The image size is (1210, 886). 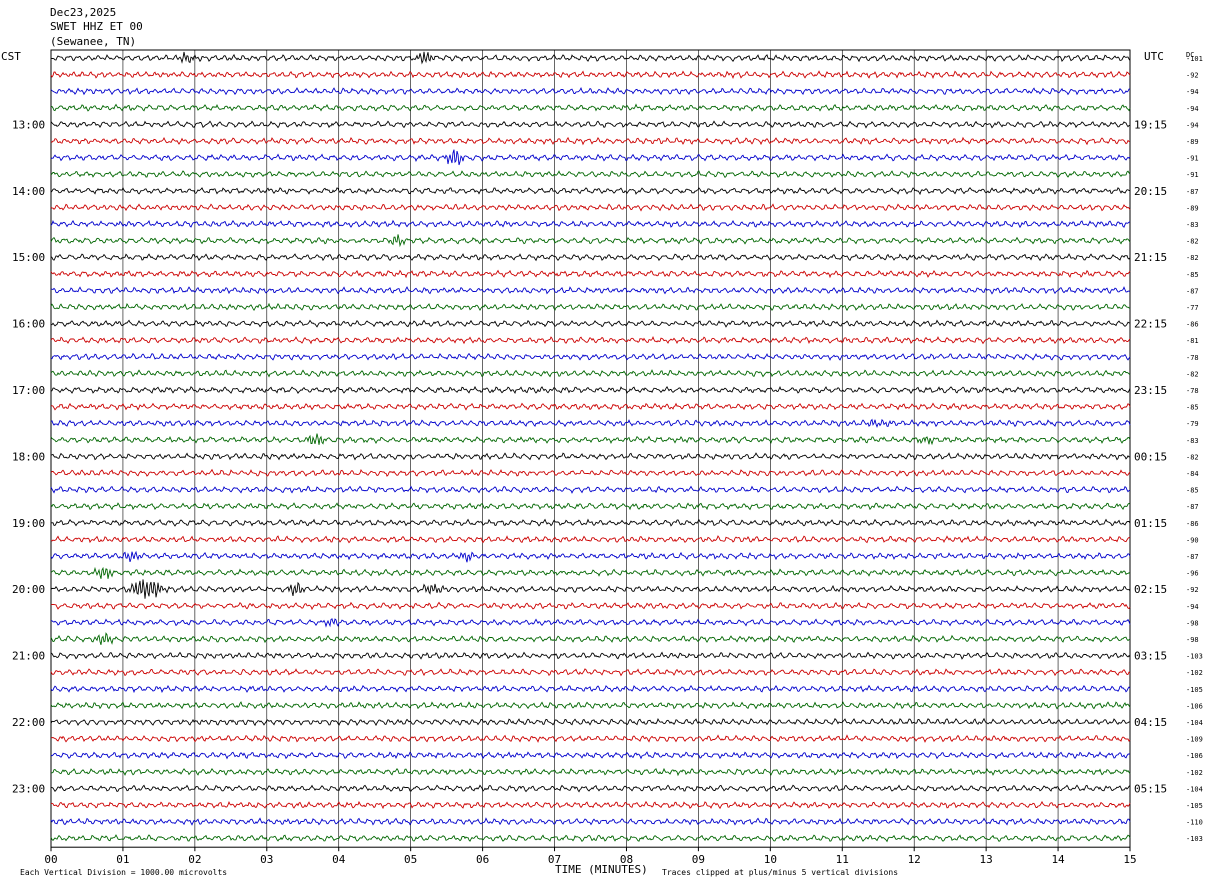 What do you see at coordinates (1192, 391) in the screenshot?
I see `dc-offset-value: -78` at bounding box center [1192, 391].